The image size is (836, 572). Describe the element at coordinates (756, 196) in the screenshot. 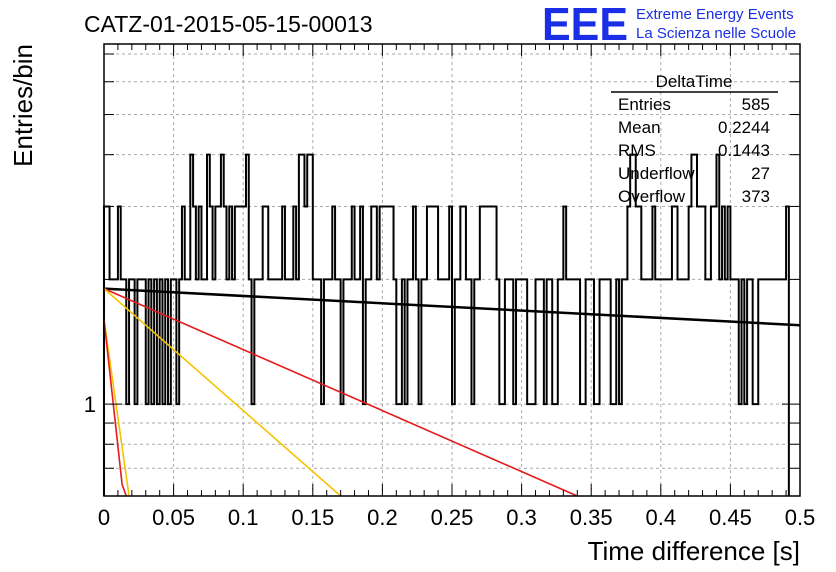

I see `stats-value: 373` at that location.